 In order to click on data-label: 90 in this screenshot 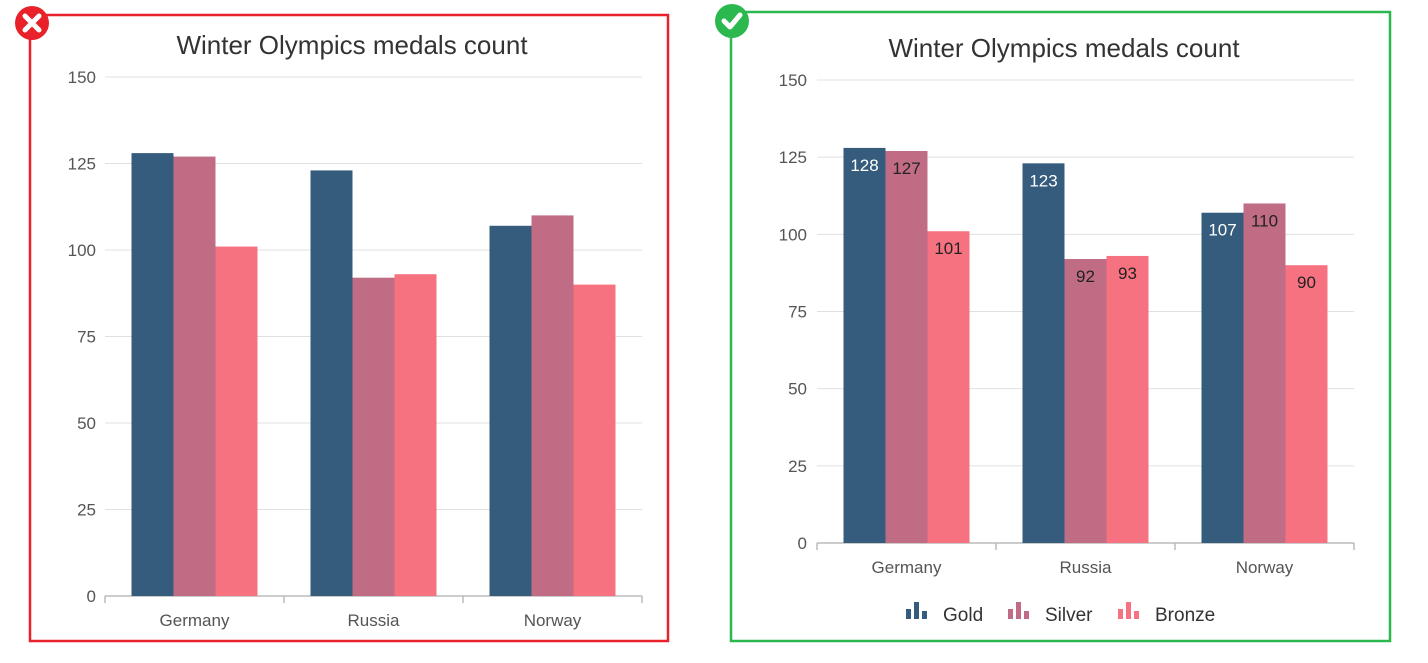, I will do `click(1306, 282)`.